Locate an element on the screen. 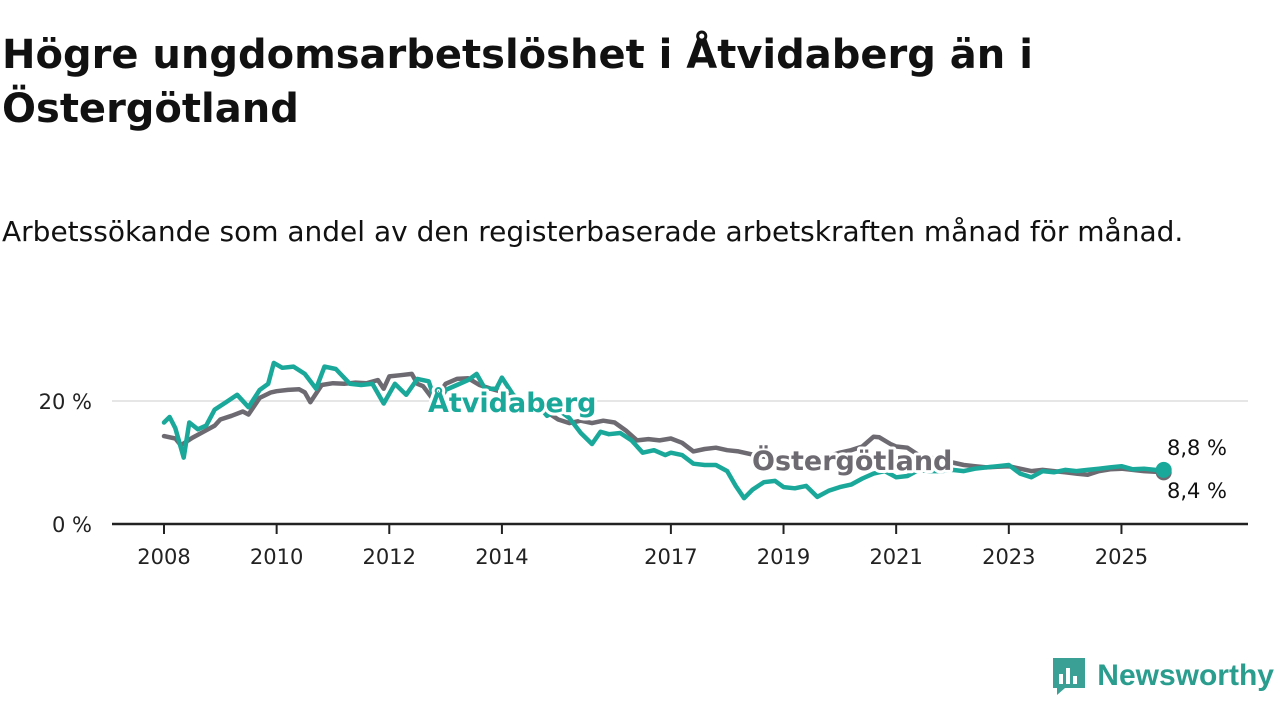 This screenshot has width=1280, height=720. x-tick-label: 2014 is located at coordinates (501, 557).